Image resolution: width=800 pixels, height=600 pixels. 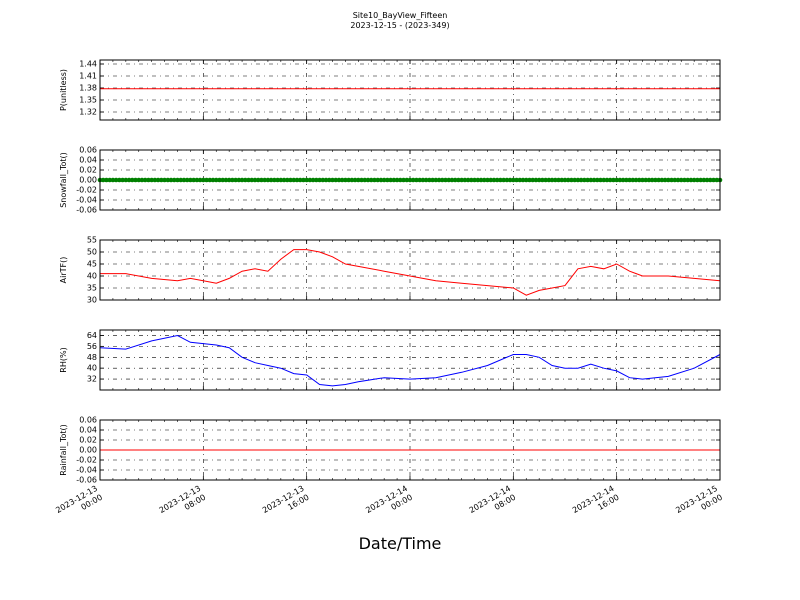 What do you see at coordinates (63, 450) in the screenshot?
I see `y-axis-label: Rainfall_Tot()` at bounding box center [63, 450].